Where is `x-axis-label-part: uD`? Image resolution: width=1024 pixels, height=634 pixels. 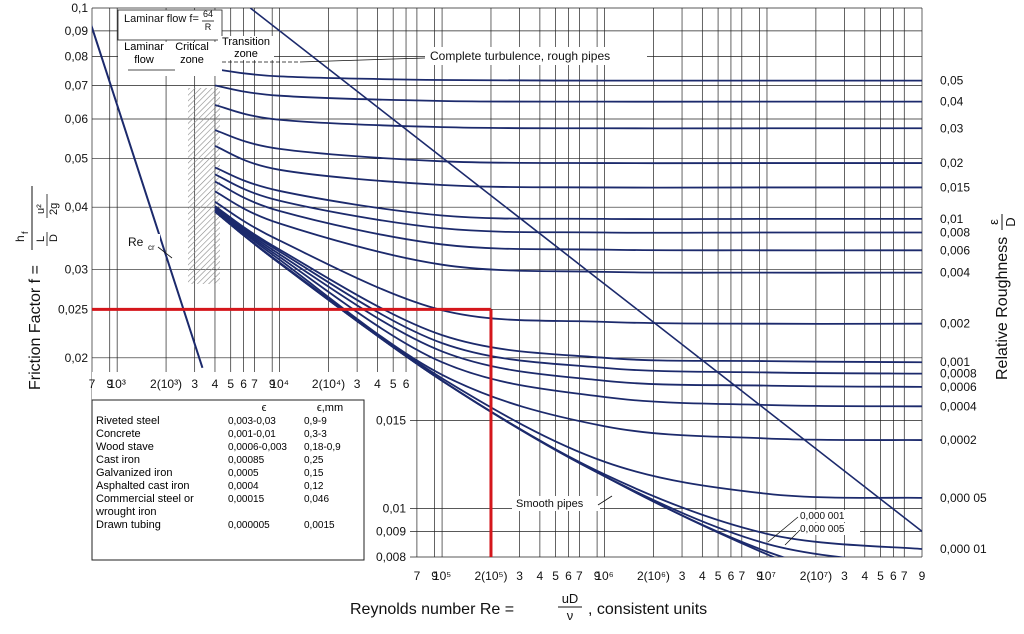
x-axis-label-part: uD is located at coordinates (570, 598).